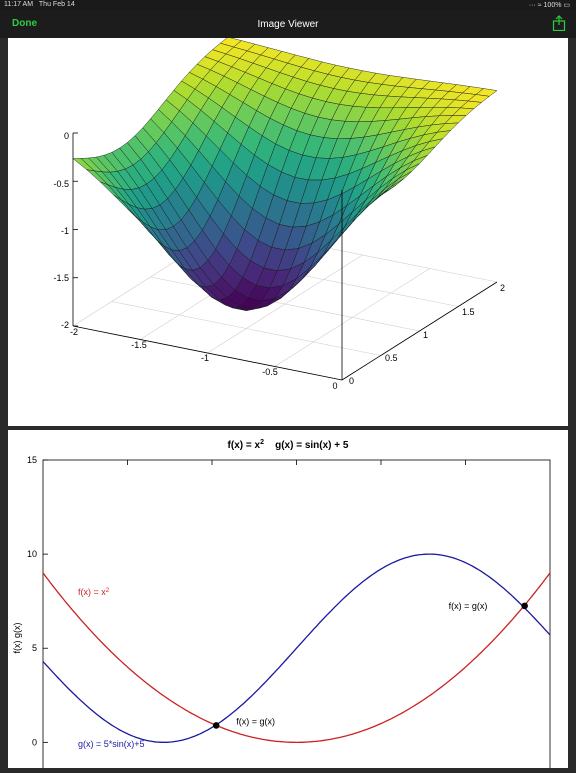  I want to click on z-tick-label: -0.5, so click(61, 184).